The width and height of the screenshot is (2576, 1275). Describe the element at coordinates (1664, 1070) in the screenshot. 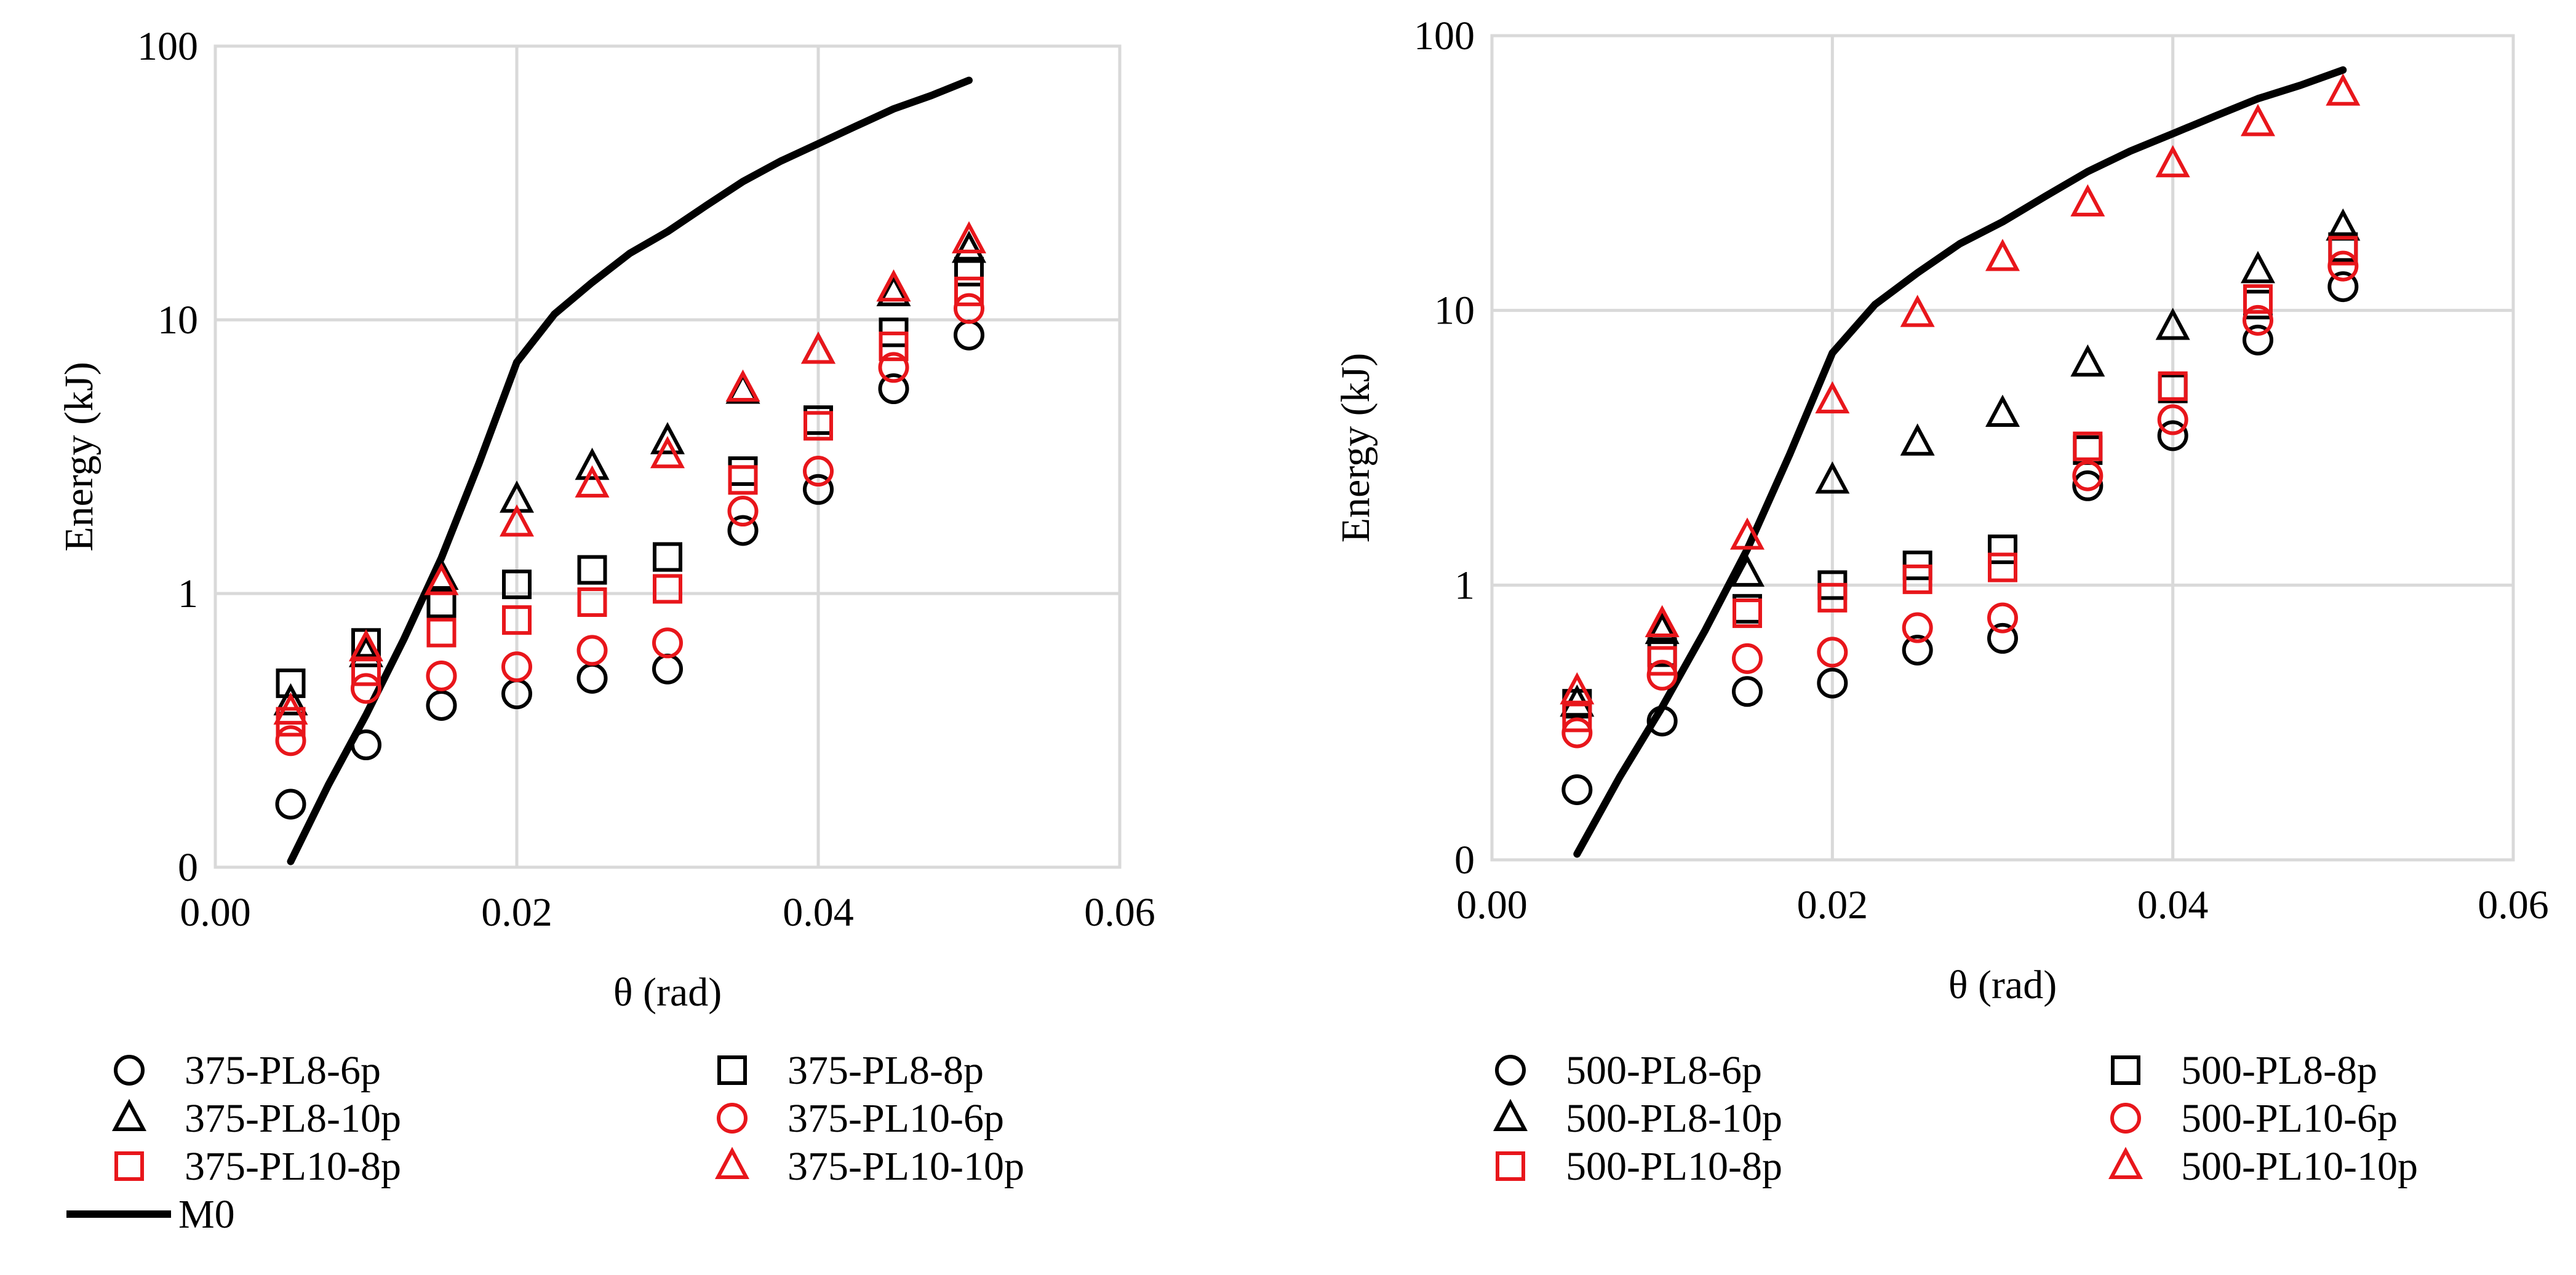

I see `legend-label: 500-PL8-6p` at that location.